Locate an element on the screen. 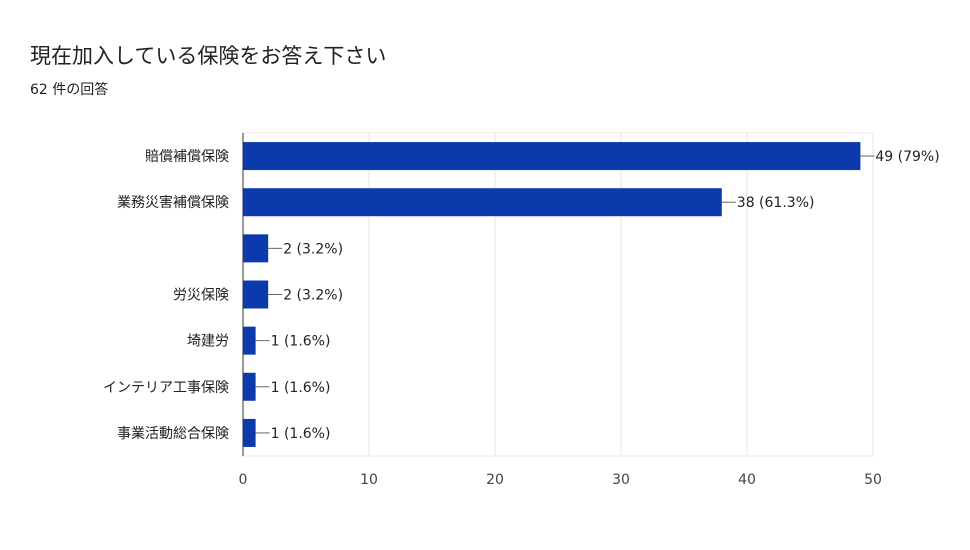  chart-title: 現在加入している保険をお答え下さい is located at coordinates (208, 56).